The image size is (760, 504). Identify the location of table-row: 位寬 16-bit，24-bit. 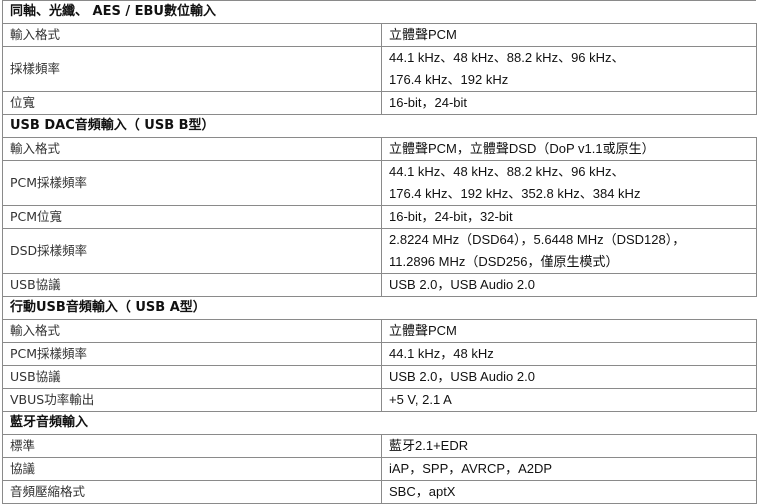
(379, 103).